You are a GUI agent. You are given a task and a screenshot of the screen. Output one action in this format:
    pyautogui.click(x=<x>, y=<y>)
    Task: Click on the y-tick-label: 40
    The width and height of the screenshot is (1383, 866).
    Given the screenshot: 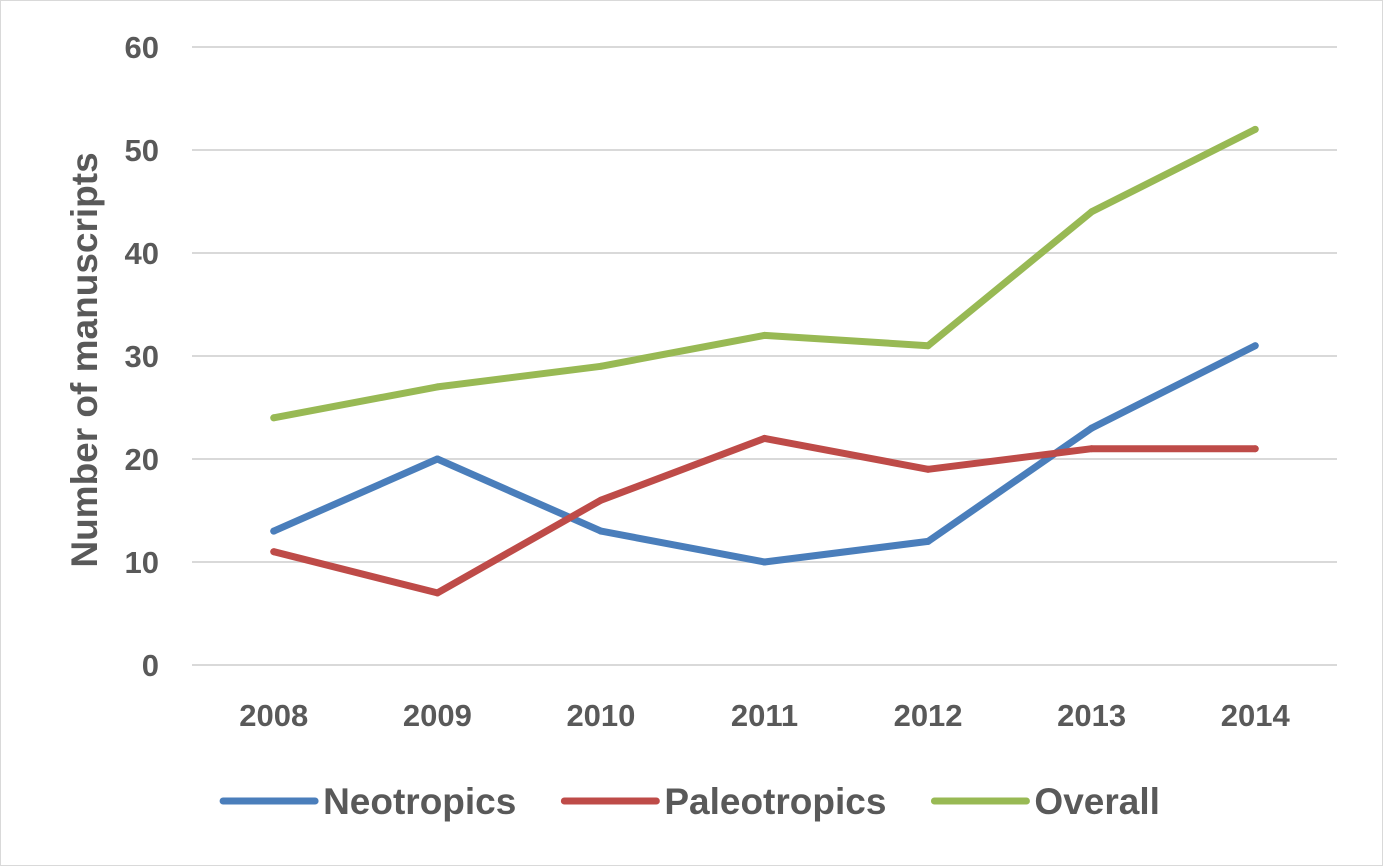 What is the action you would take?
    pyautogui.click(x=142, y=253)
    